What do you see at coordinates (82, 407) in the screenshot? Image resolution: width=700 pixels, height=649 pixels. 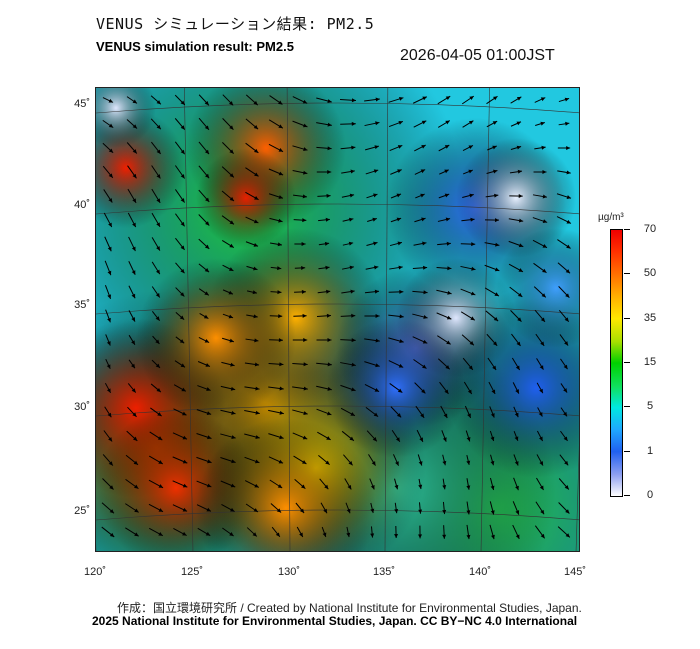 I see `lat-label-30: 30˚` at bounding box center [82, 407].